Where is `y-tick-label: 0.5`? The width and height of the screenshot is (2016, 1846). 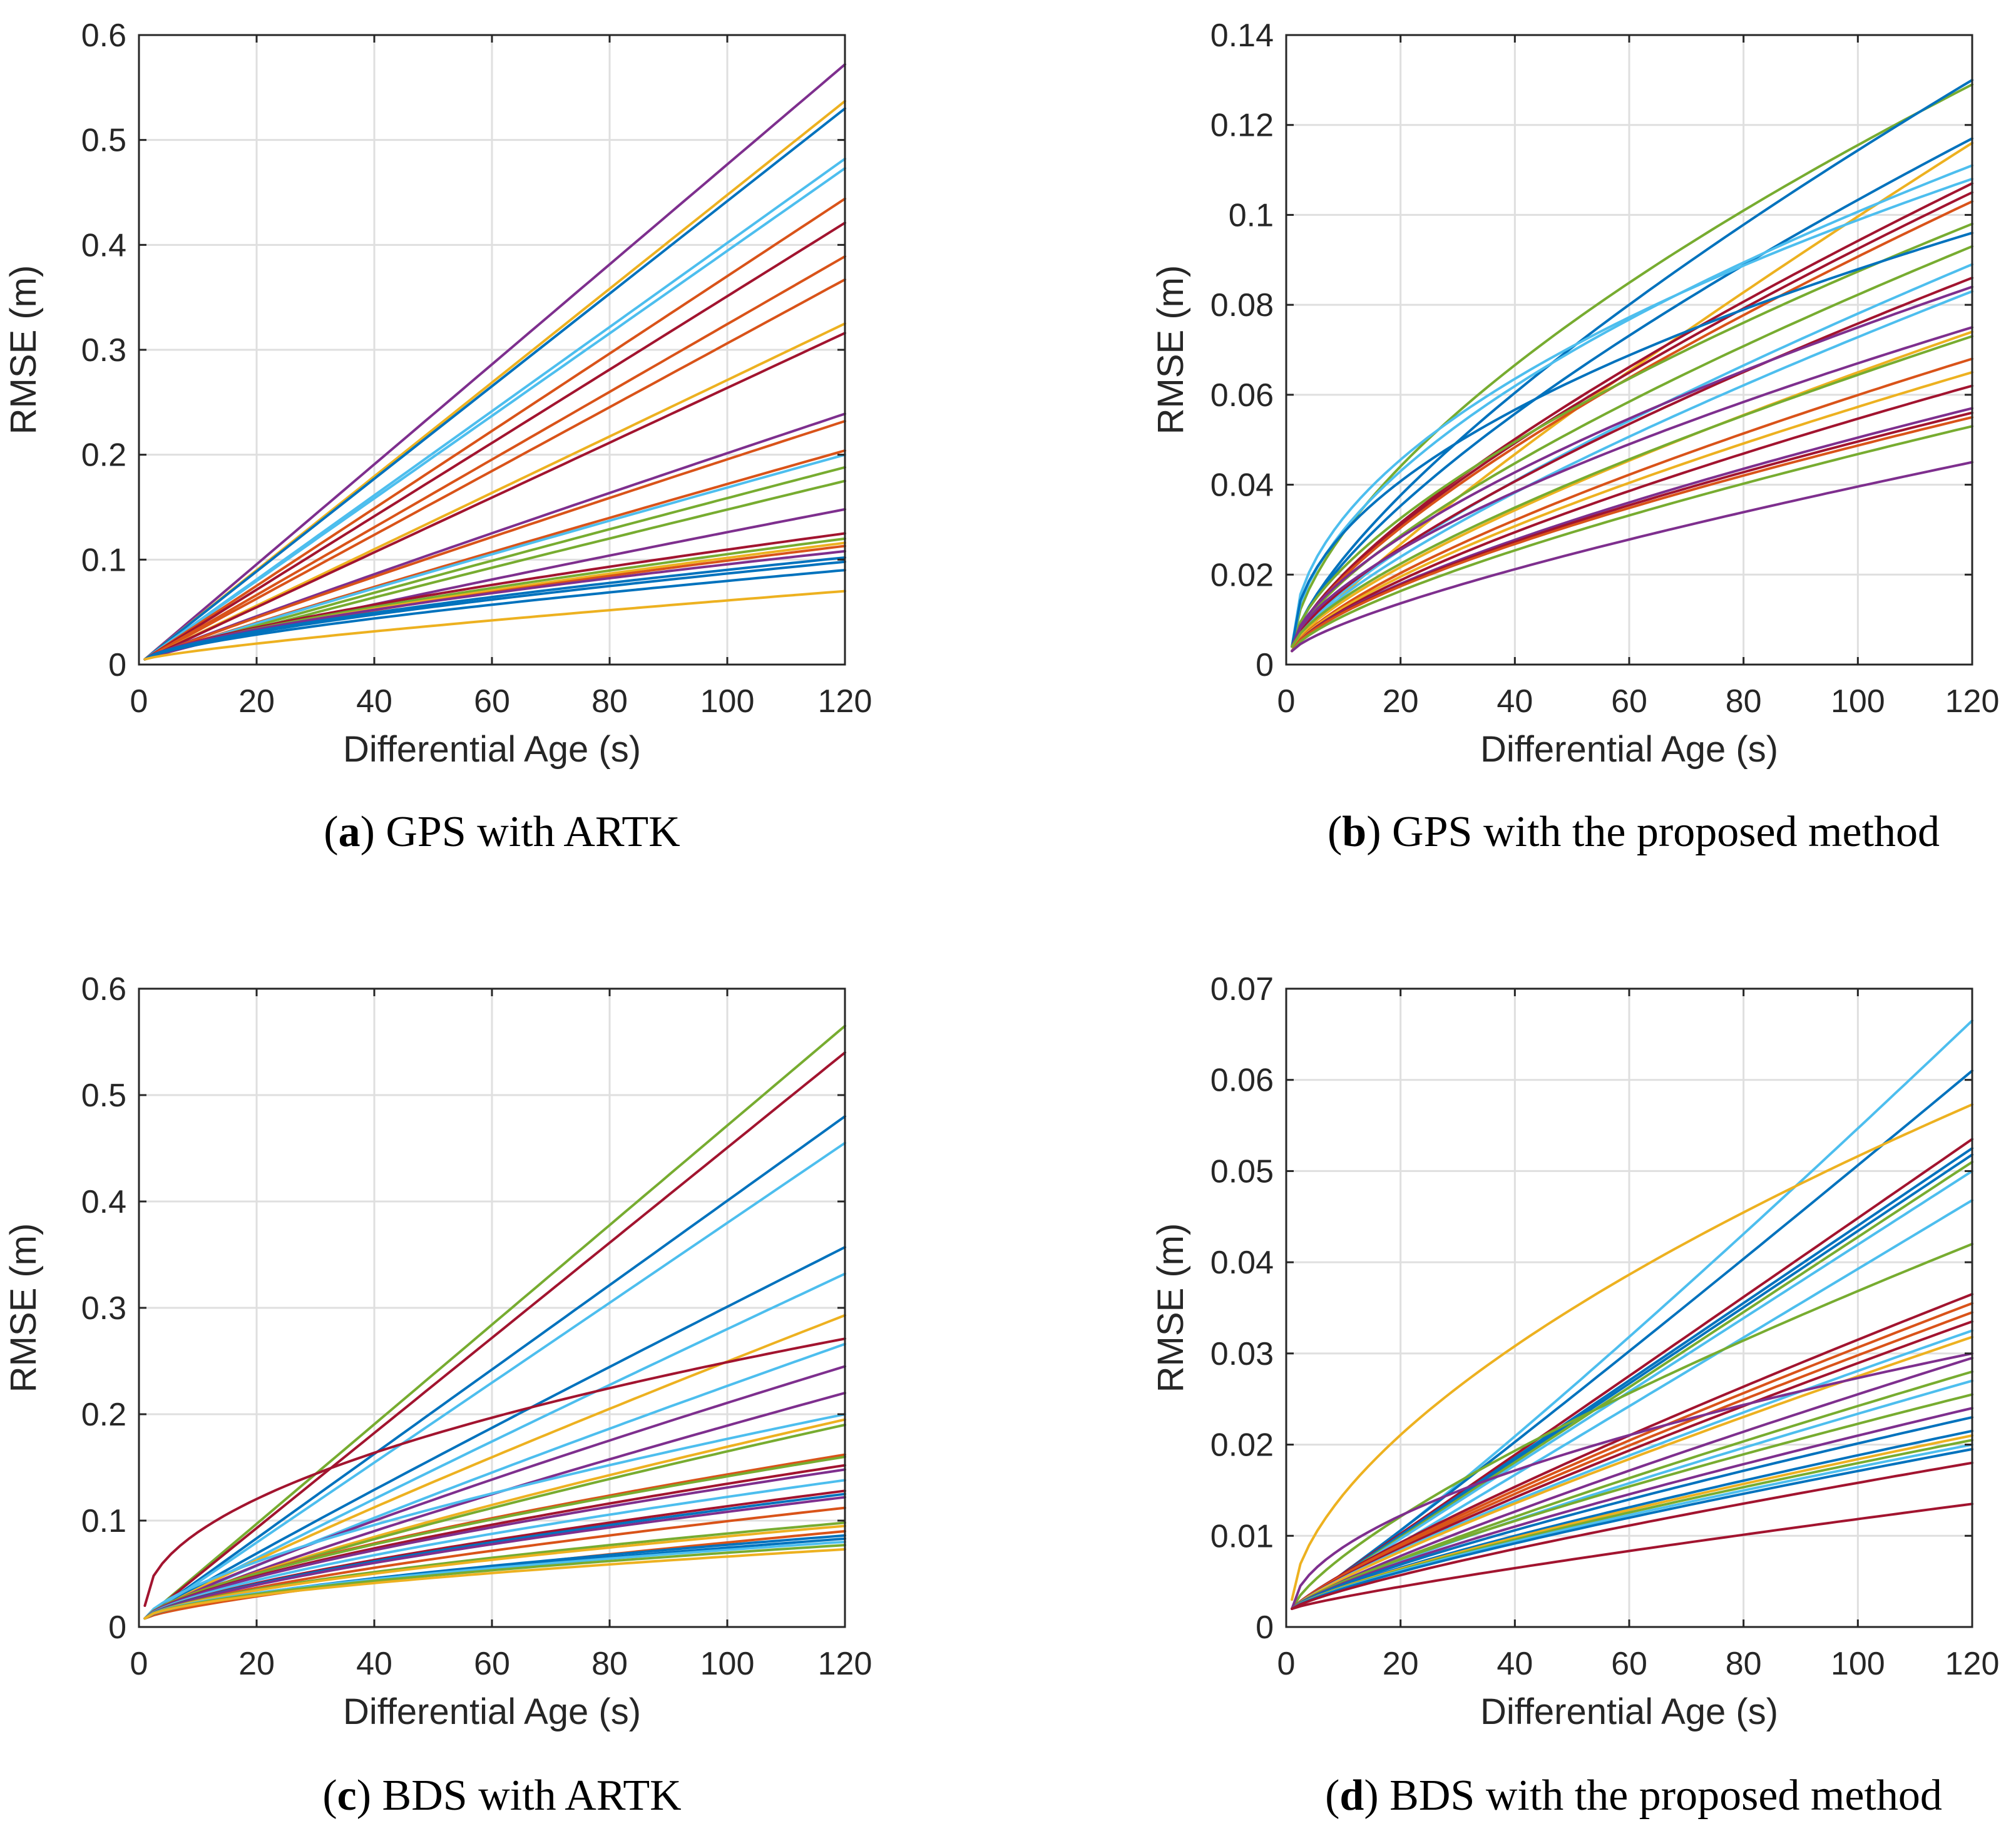 y-tick-label: 0.5 is located at coordinates (103, 141).